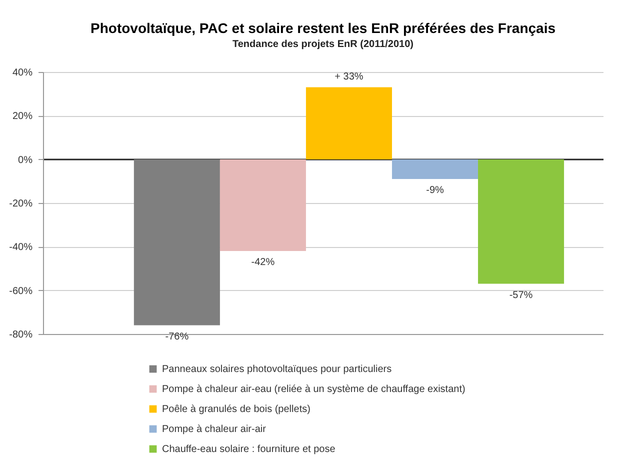  Describe the element at coordinates (323, 28) in the screenshot. I see `chart-title: Photovoltaïque, PAC et solaire restent les EnR préférées des Français` at that location.